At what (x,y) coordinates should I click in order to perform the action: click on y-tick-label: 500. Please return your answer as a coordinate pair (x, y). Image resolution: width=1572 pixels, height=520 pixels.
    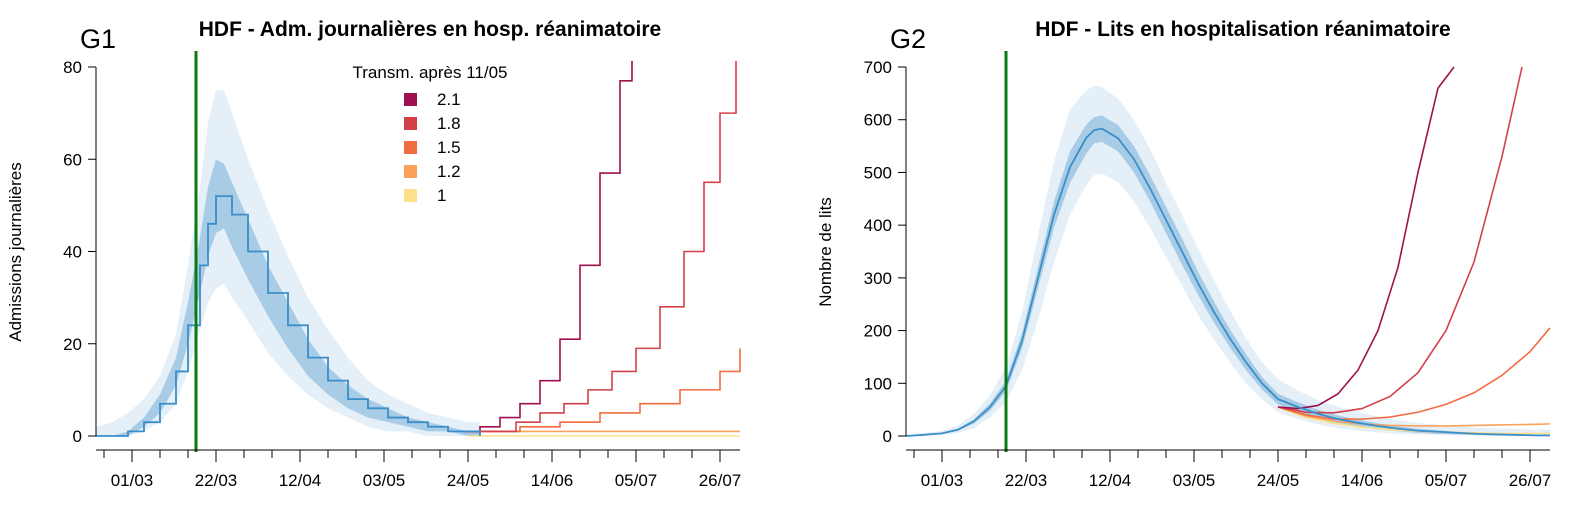
    Looking at the image, I should click on (878, 172).